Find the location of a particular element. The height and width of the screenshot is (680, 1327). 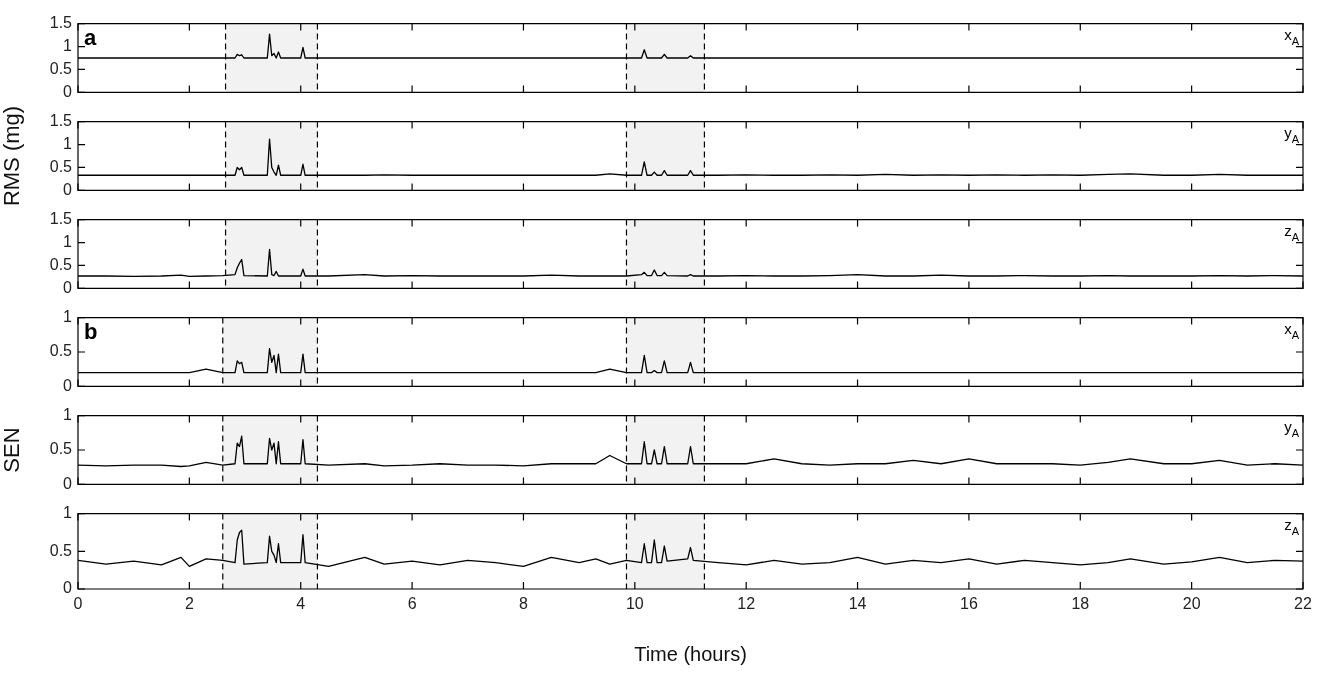

x-tick-label: 8 is located at coordinates (523, 604).